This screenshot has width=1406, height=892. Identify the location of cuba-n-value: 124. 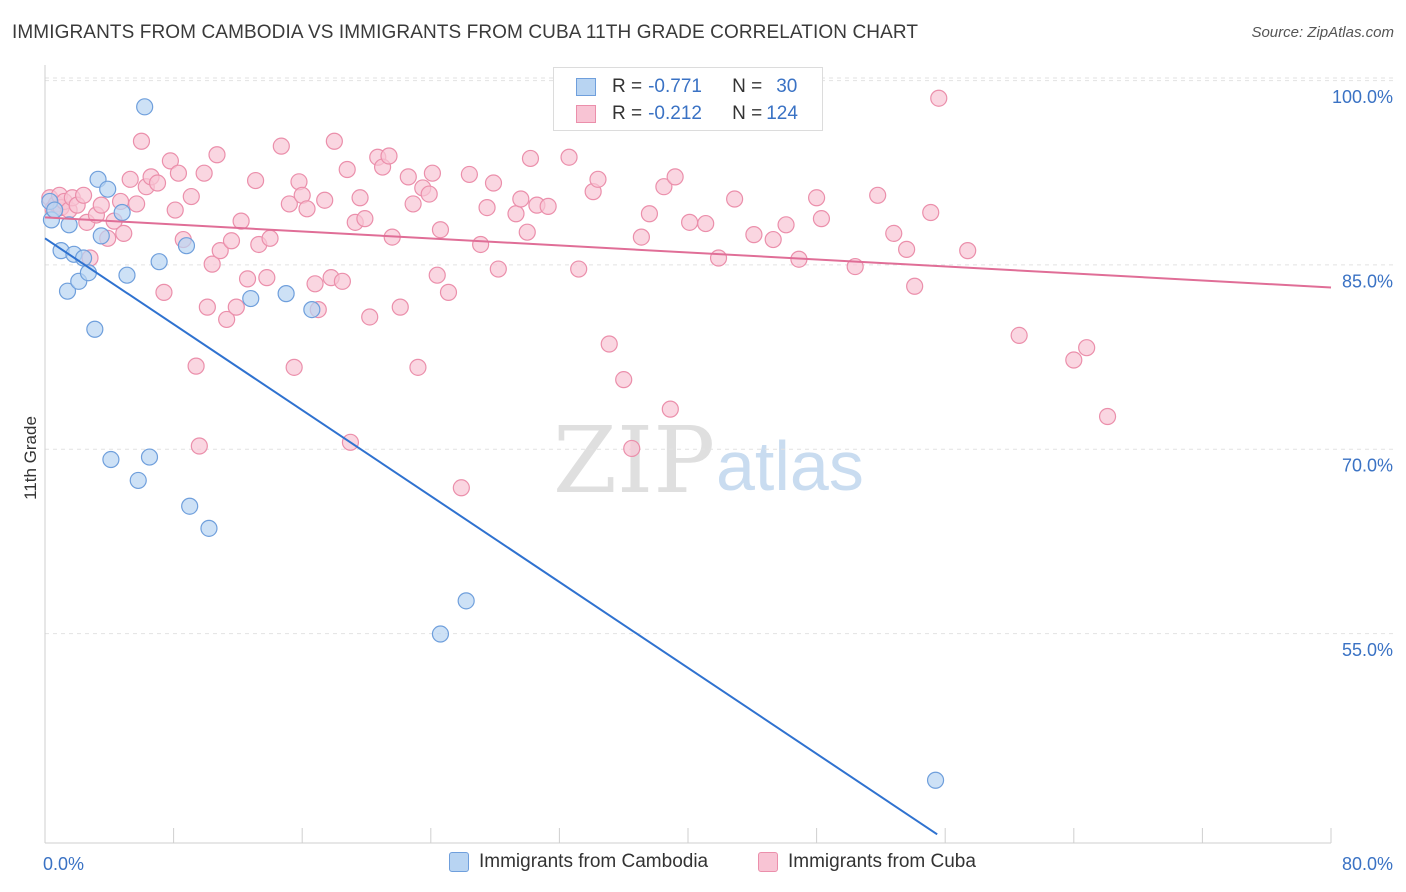
(782, 113).